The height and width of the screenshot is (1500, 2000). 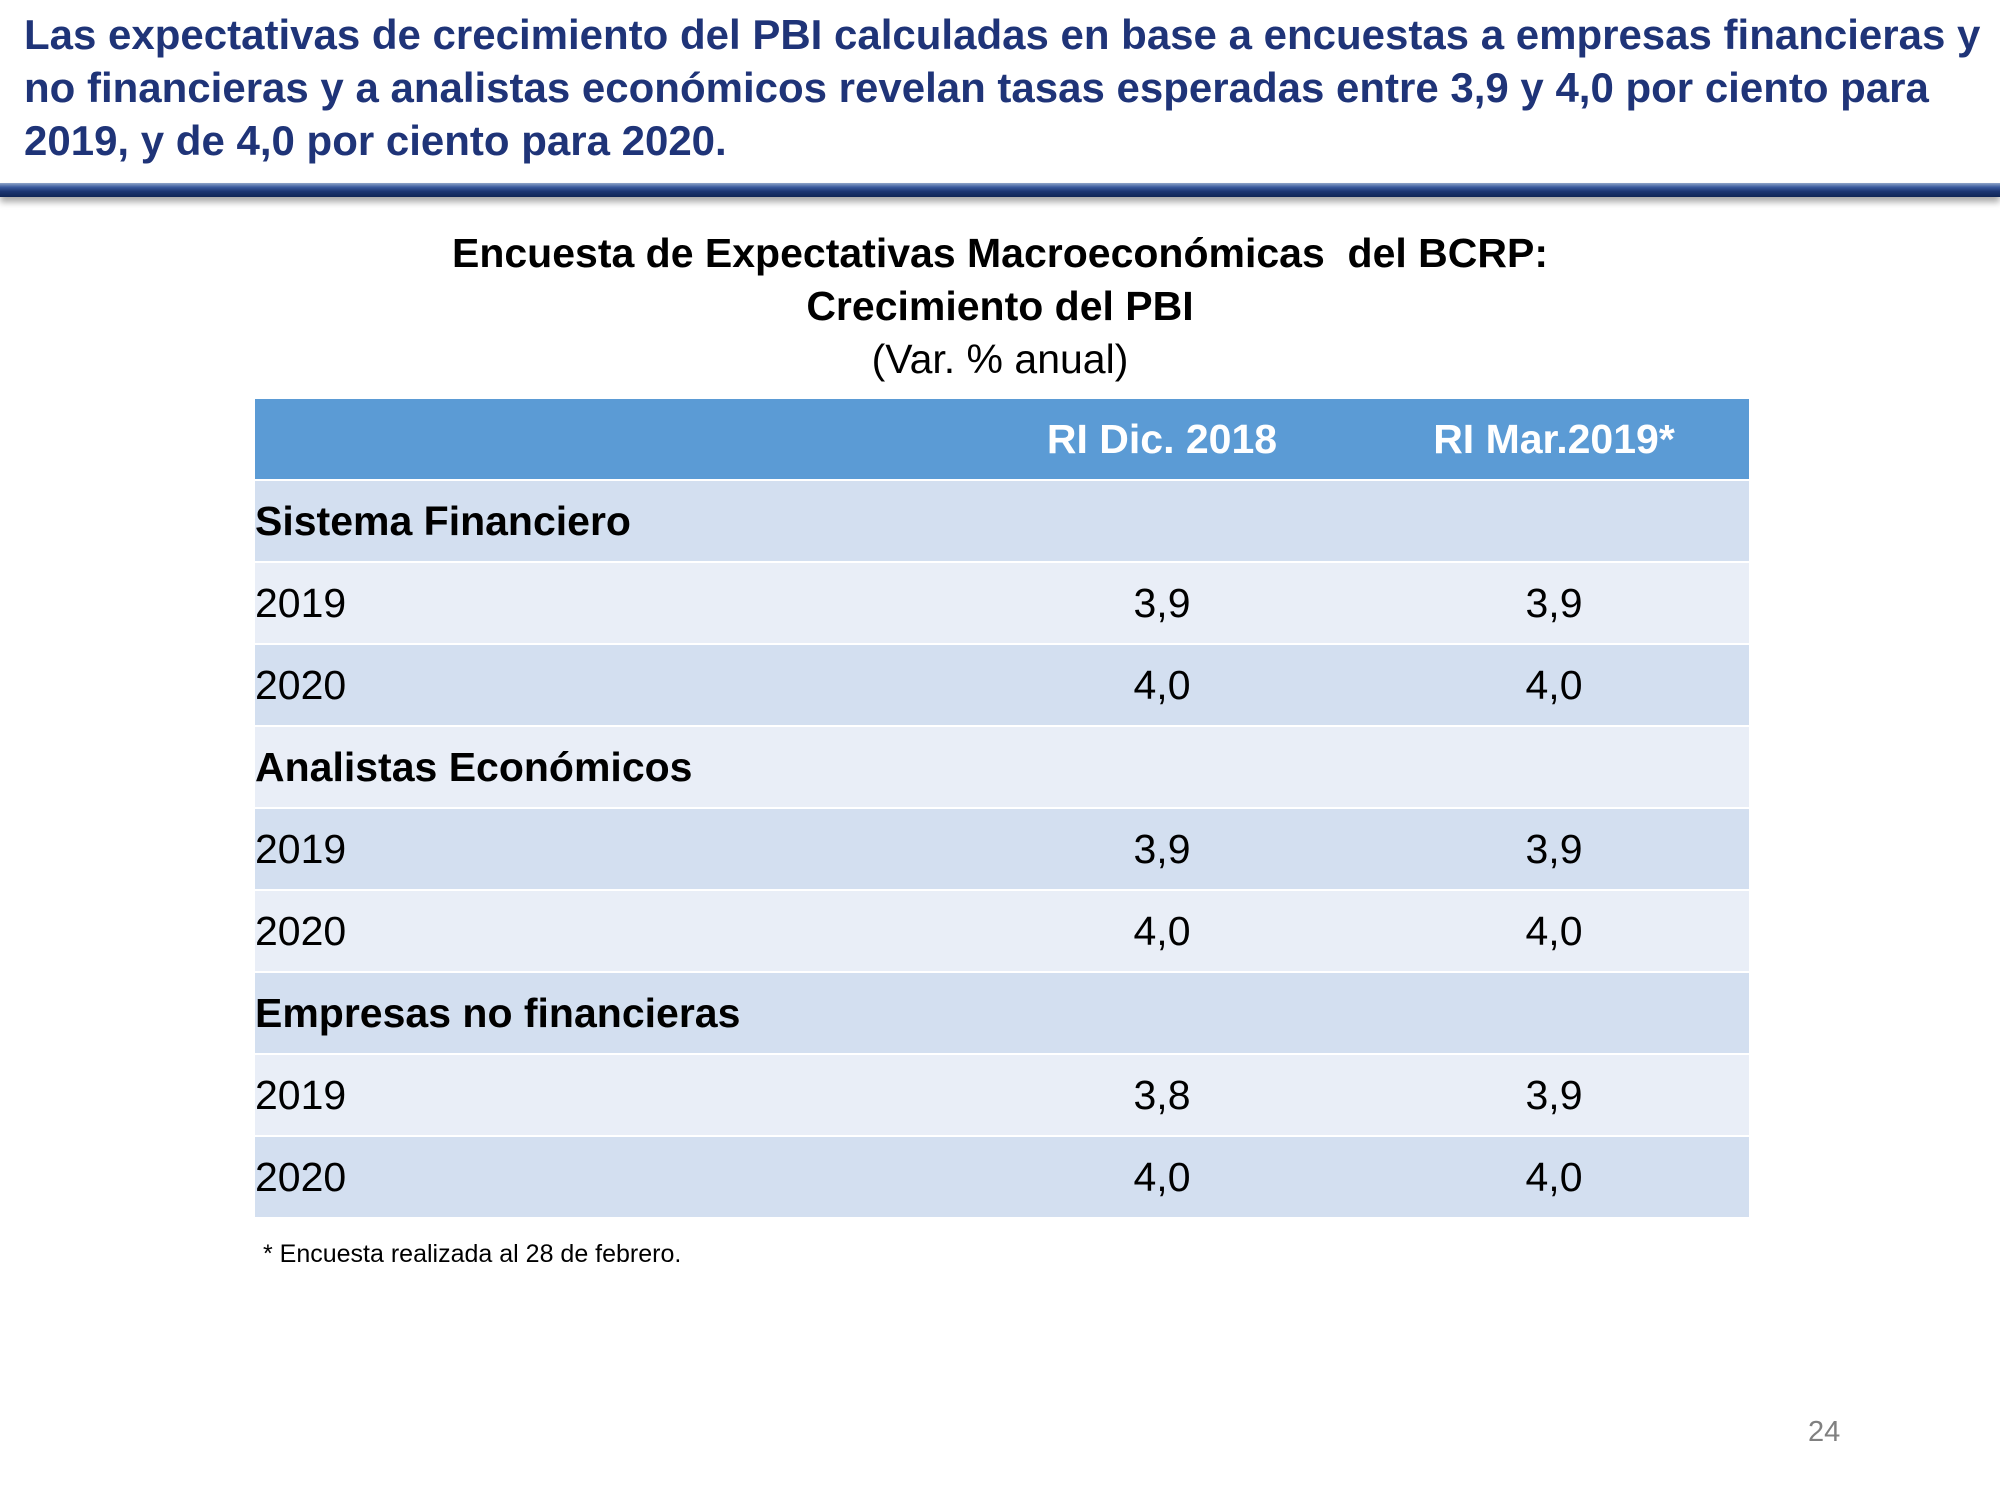 I want to click on group-label: Sistema Financiero, so click(x=610, y=521).